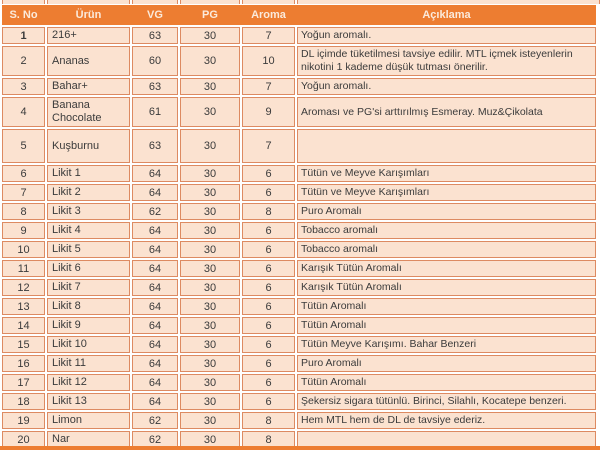  What do you see at coordinates (23, 86) in the screenshot?
I see `cell-sno: 3` at bounding box center [23, 86].